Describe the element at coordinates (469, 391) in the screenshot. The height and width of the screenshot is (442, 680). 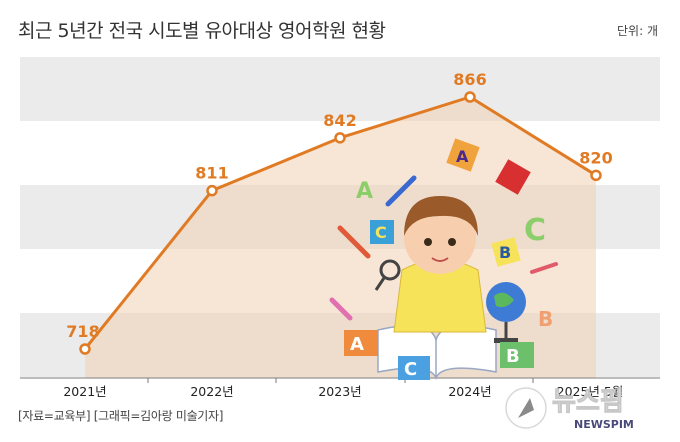
I see `x-tick-label-3: 2024년` at that location.